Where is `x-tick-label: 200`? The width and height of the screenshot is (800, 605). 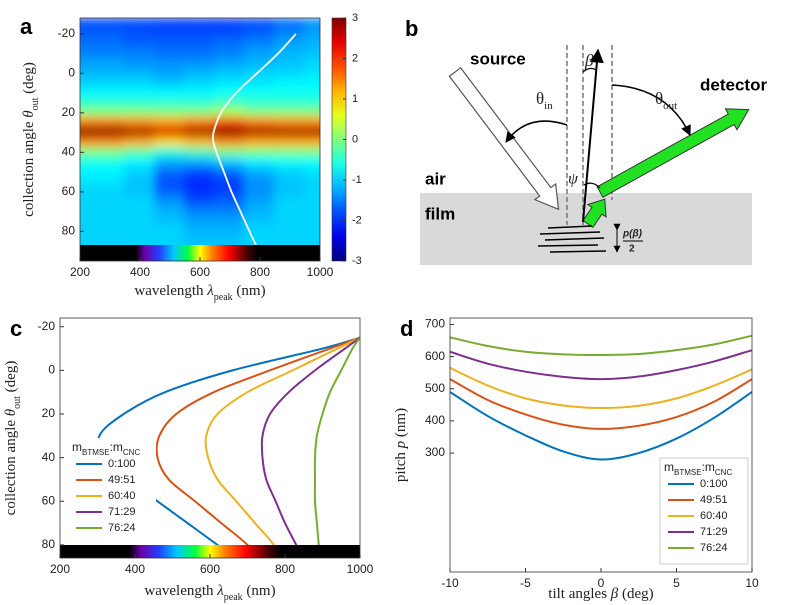
x-tick-label: 200 is located at coordinates (80, 272).